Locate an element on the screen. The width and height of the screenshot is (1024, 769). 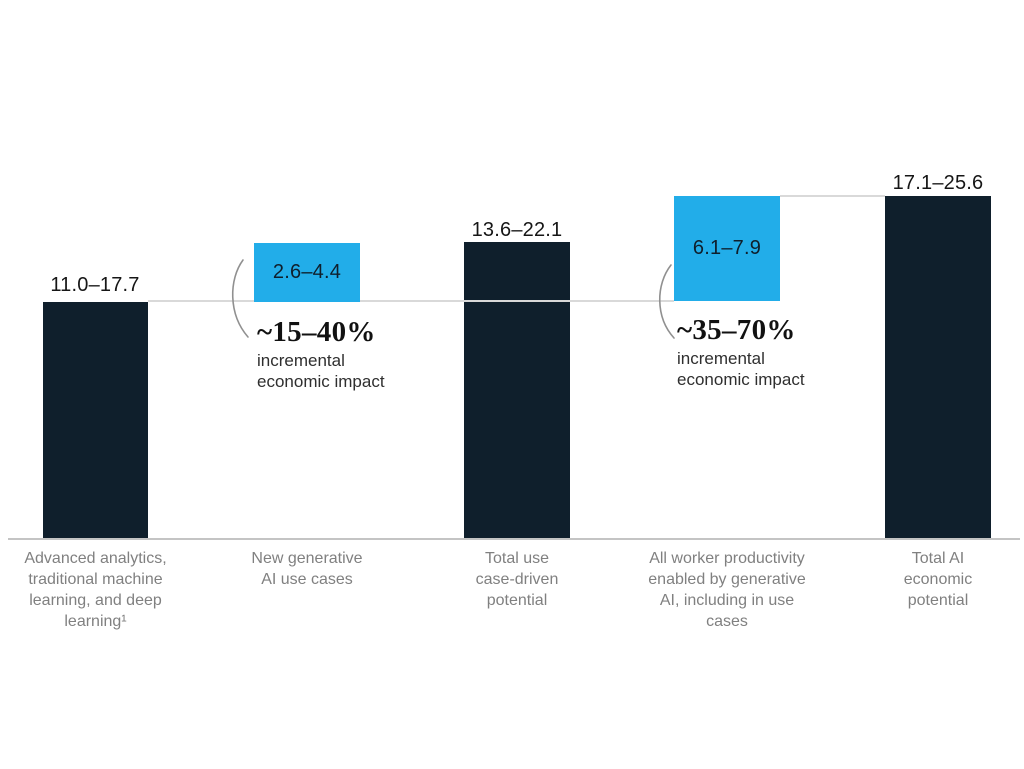
bar-worker-productivity: 6.1–7.9 is located at coordinates (727, 248).